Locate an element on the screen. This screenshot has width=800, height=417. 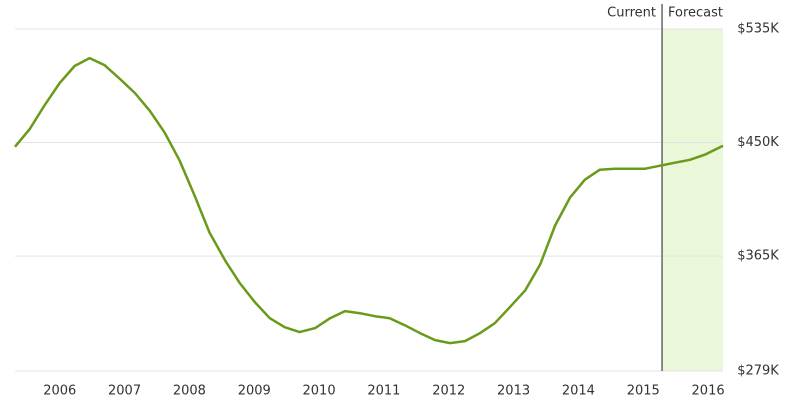
forecast-label: Forecast is located at coordinates (695, 13).